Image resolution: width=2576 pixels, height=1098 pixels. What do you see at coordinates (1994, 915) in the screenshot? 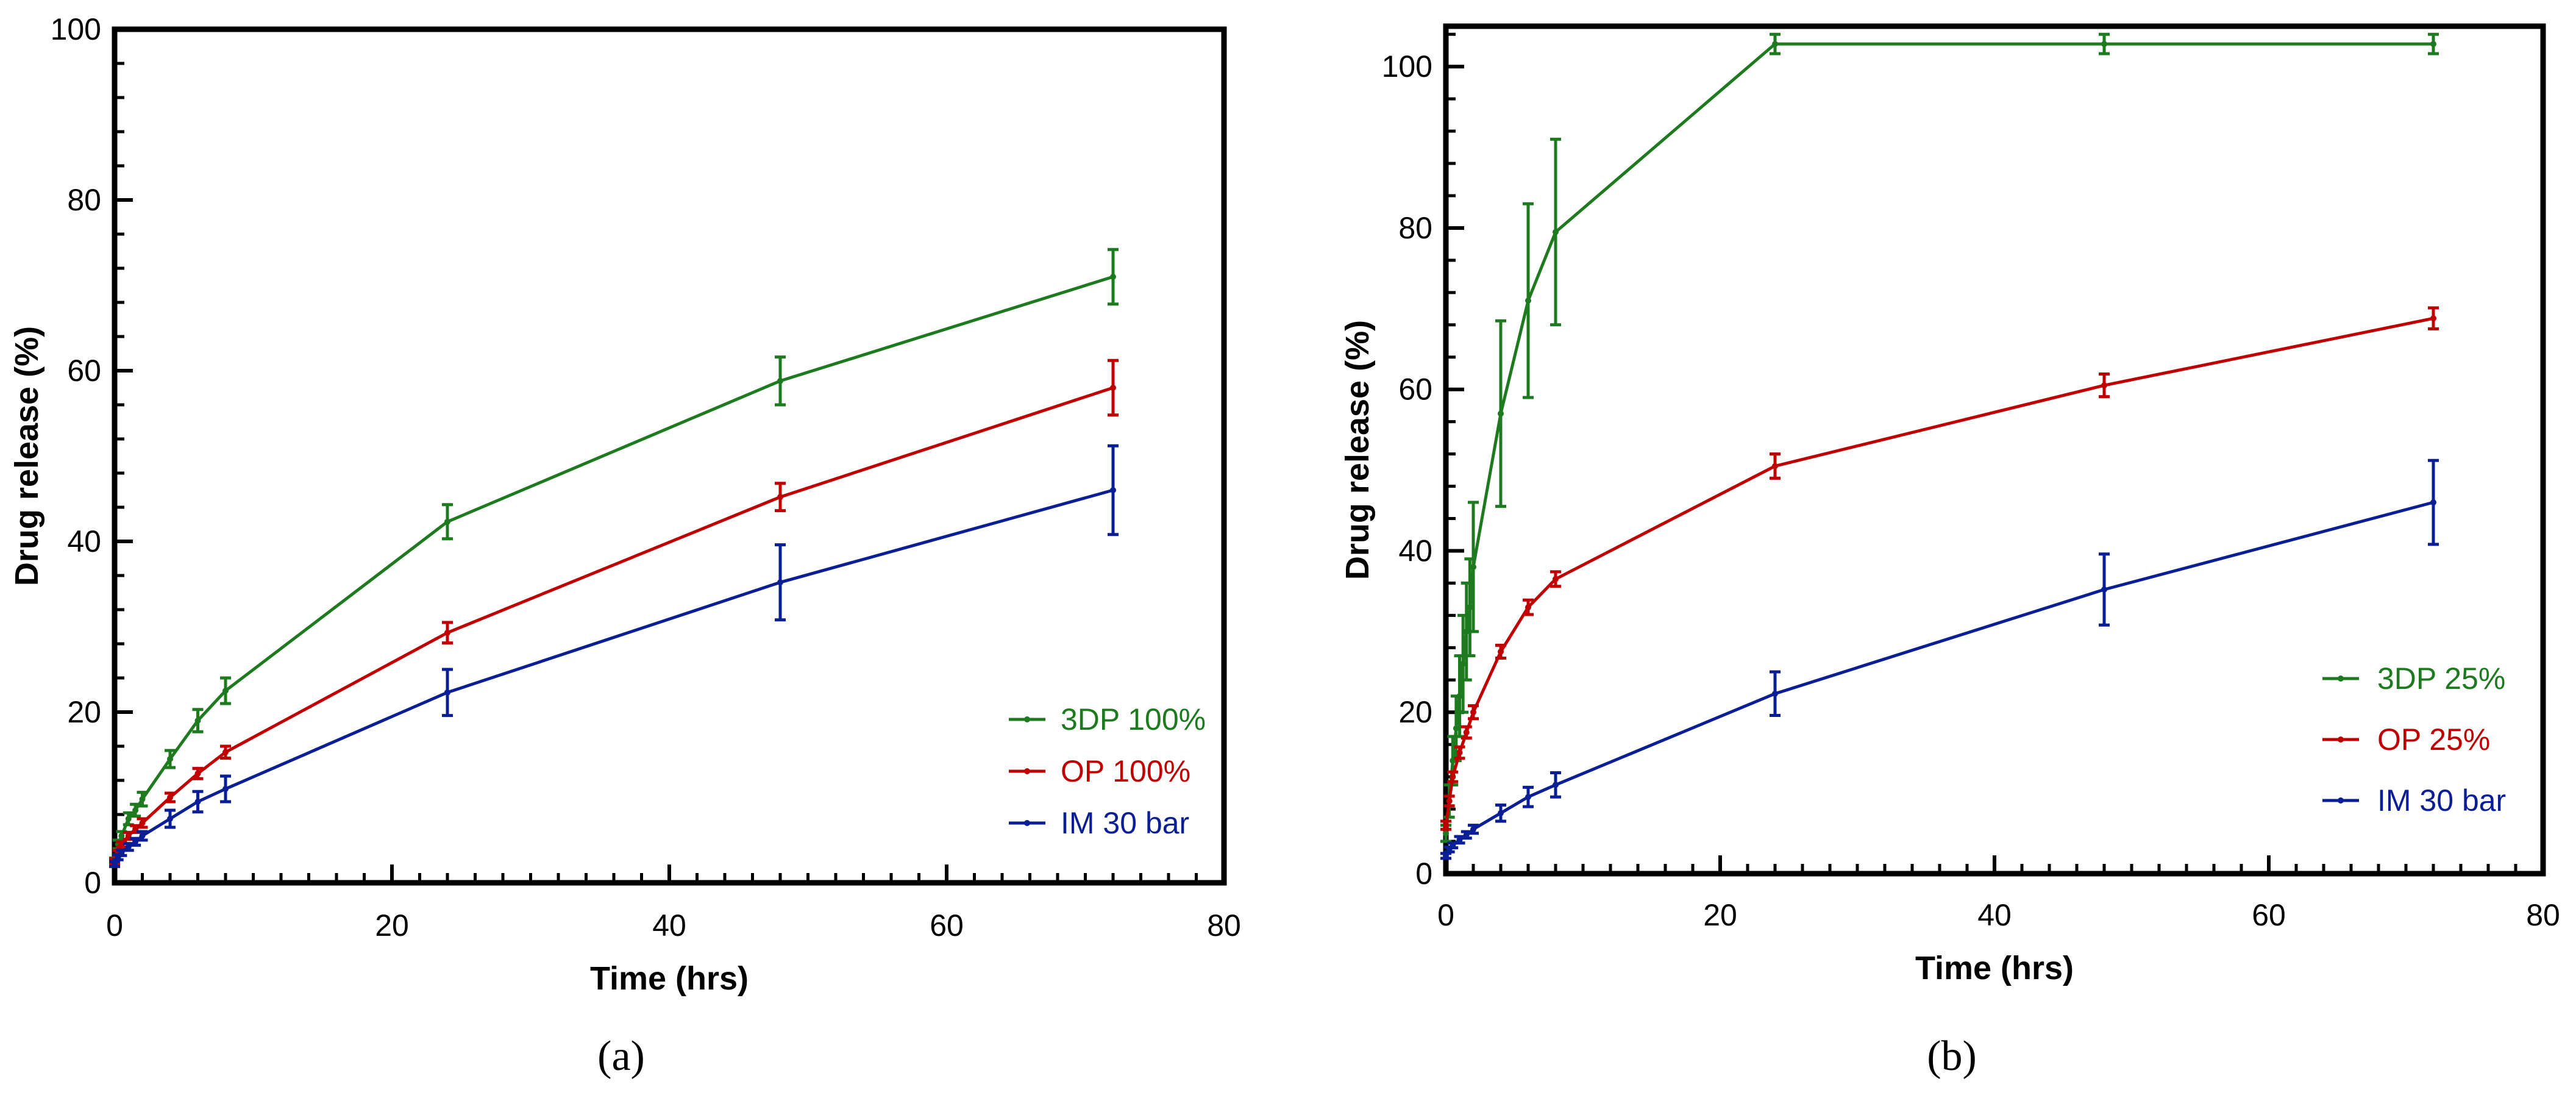
I see `x-tick-label: 40` at bounding box center [1994, 915].